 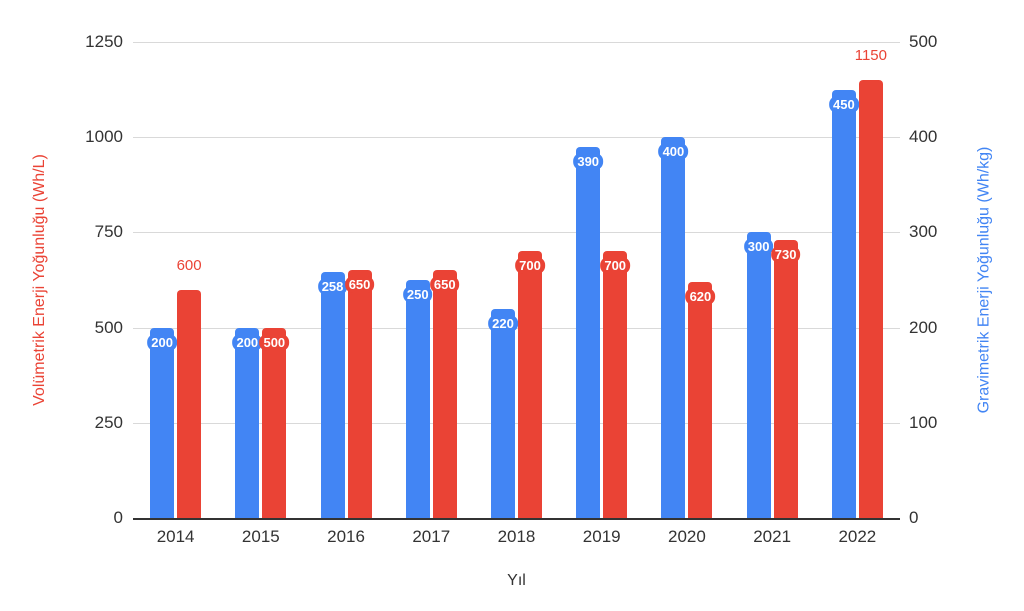 I want to click on bar-group-2020: 400 620, so click(x=686, y=280).